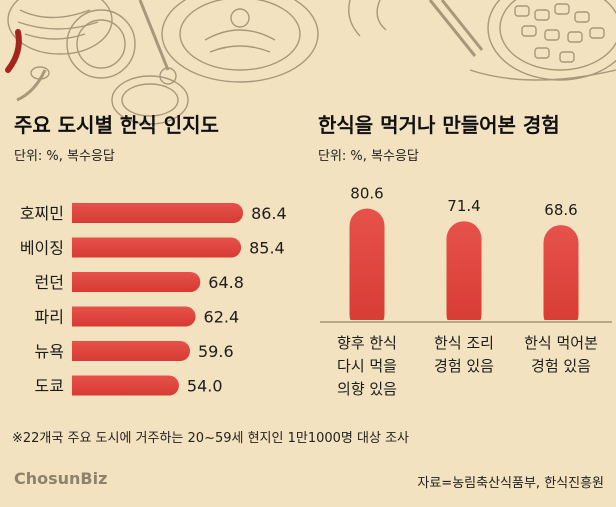 This screenshot has height=507, width=616. I want to click on right-category-label: 다시 먹을, so click(367, 366).